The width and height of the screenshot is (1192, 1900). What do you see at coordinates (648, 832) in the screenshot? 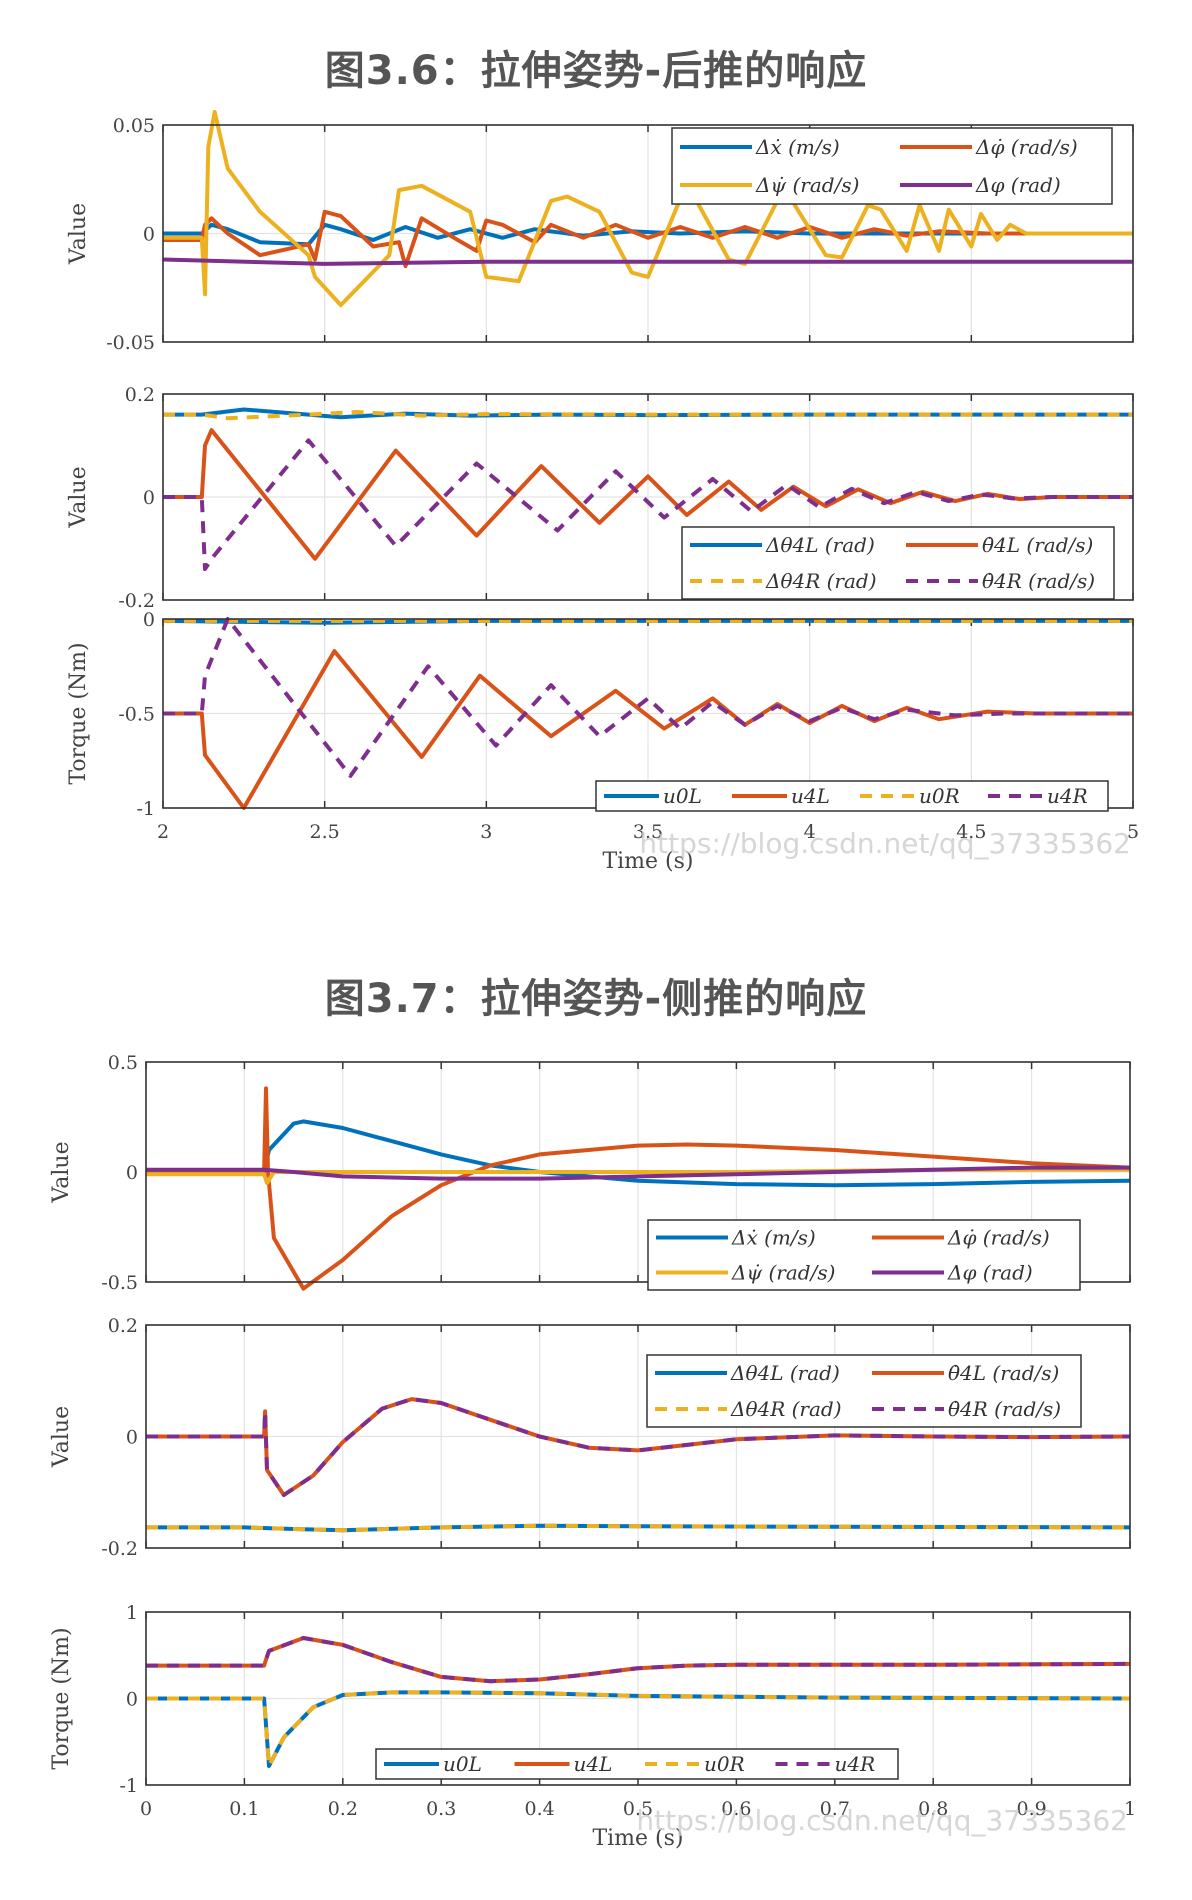
I see `x-tick-label: 3.5` at bounding box center [648, 832].